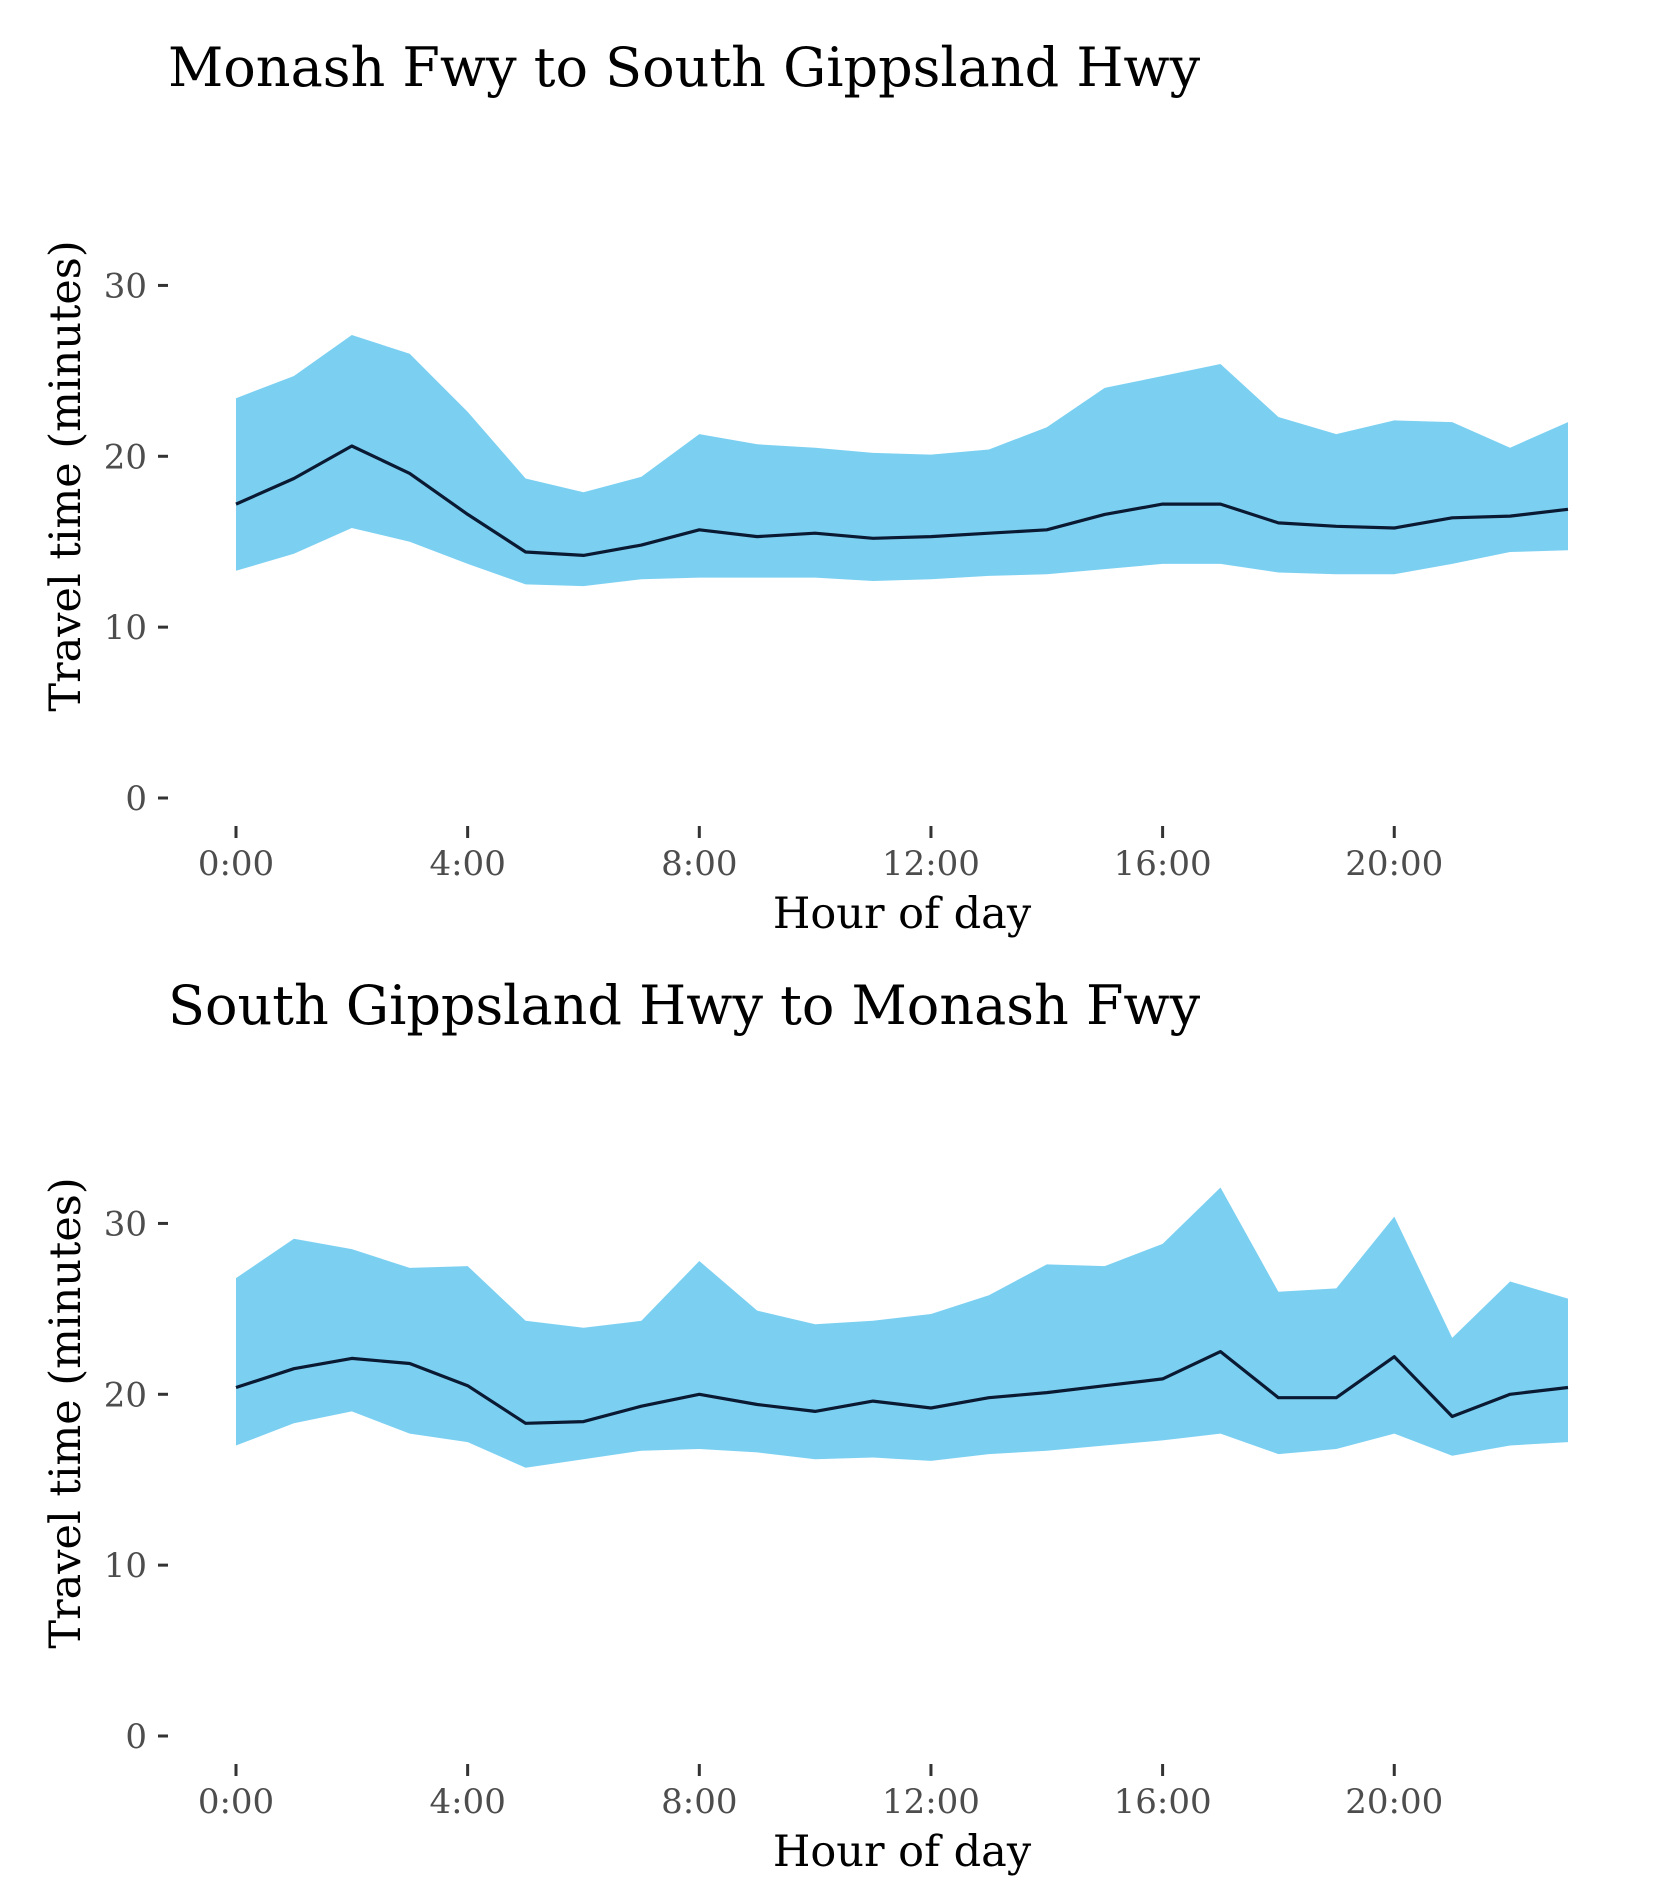 This screenshot has width=1653, height=1889. I want to click on chart-title: South Gippsland Hwy to Monash Fwy, so click(684, 1005).